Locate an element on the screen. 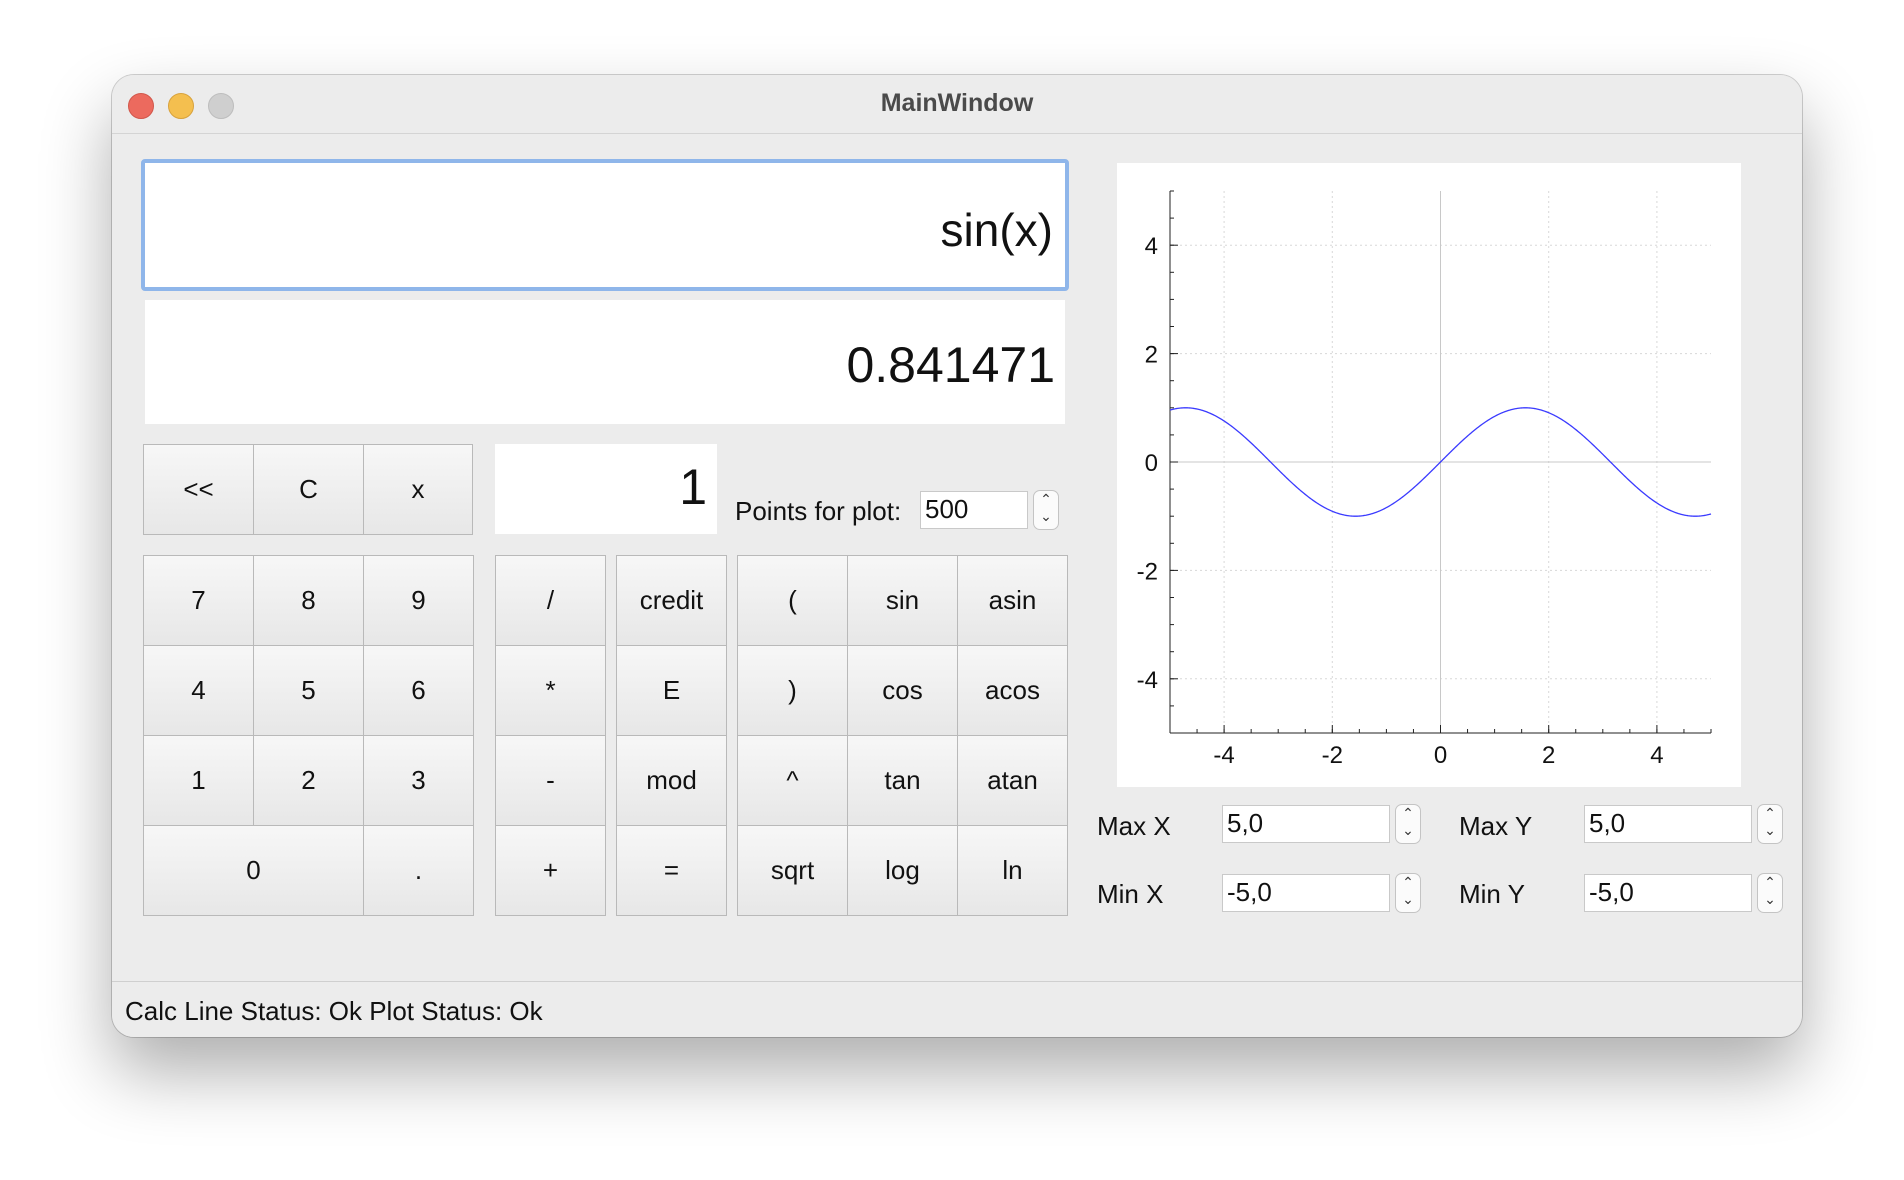 The width and height of the screenshot is (1904, 1180). minimize-window-button is located at coordinates (181, 106).